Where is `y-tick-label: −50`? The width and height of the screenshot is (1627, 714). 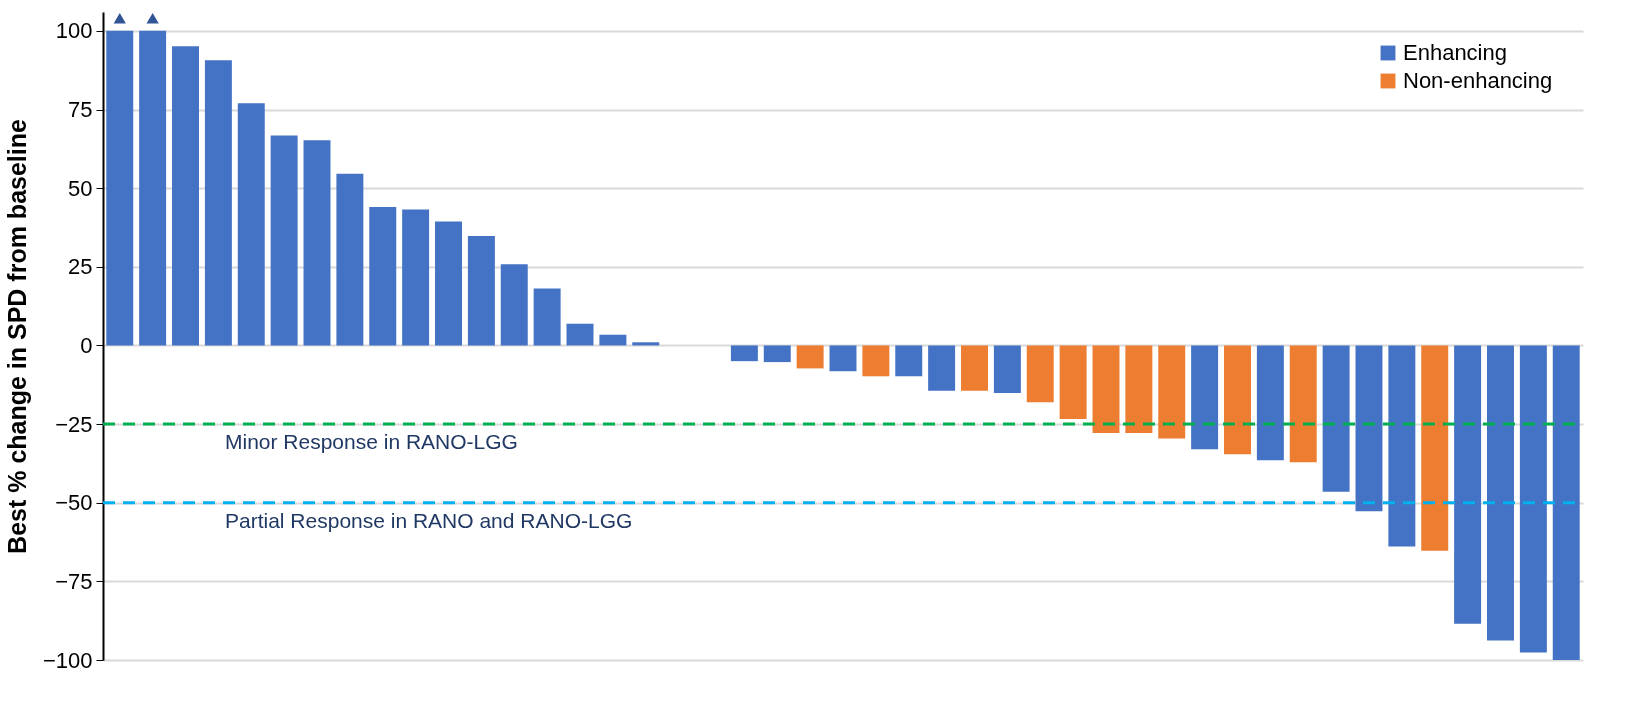 y-tick-label: −50 is located at coordinates (74, 503).